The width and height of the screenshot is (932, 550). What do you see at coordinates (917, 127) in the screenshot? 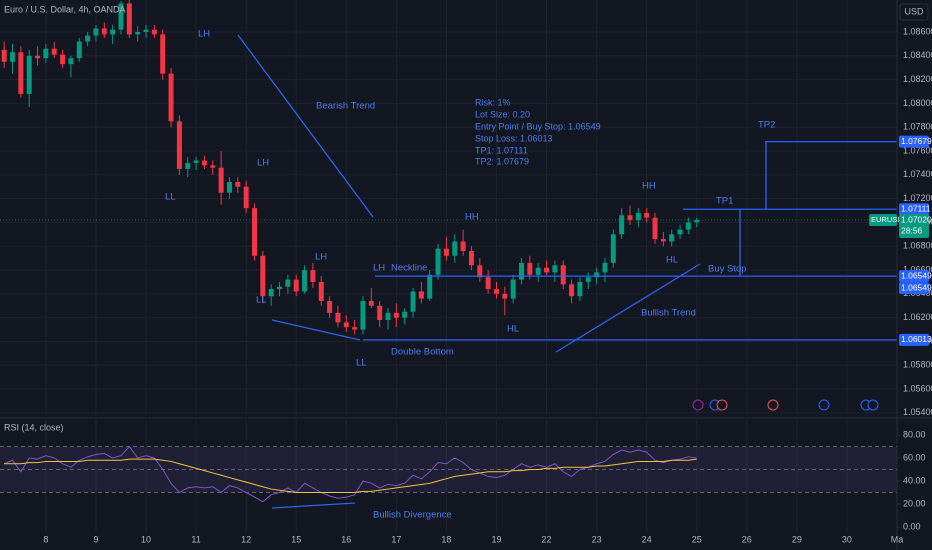
I see `y-tick-label: 1.07800` at bounding box center [917, 127].